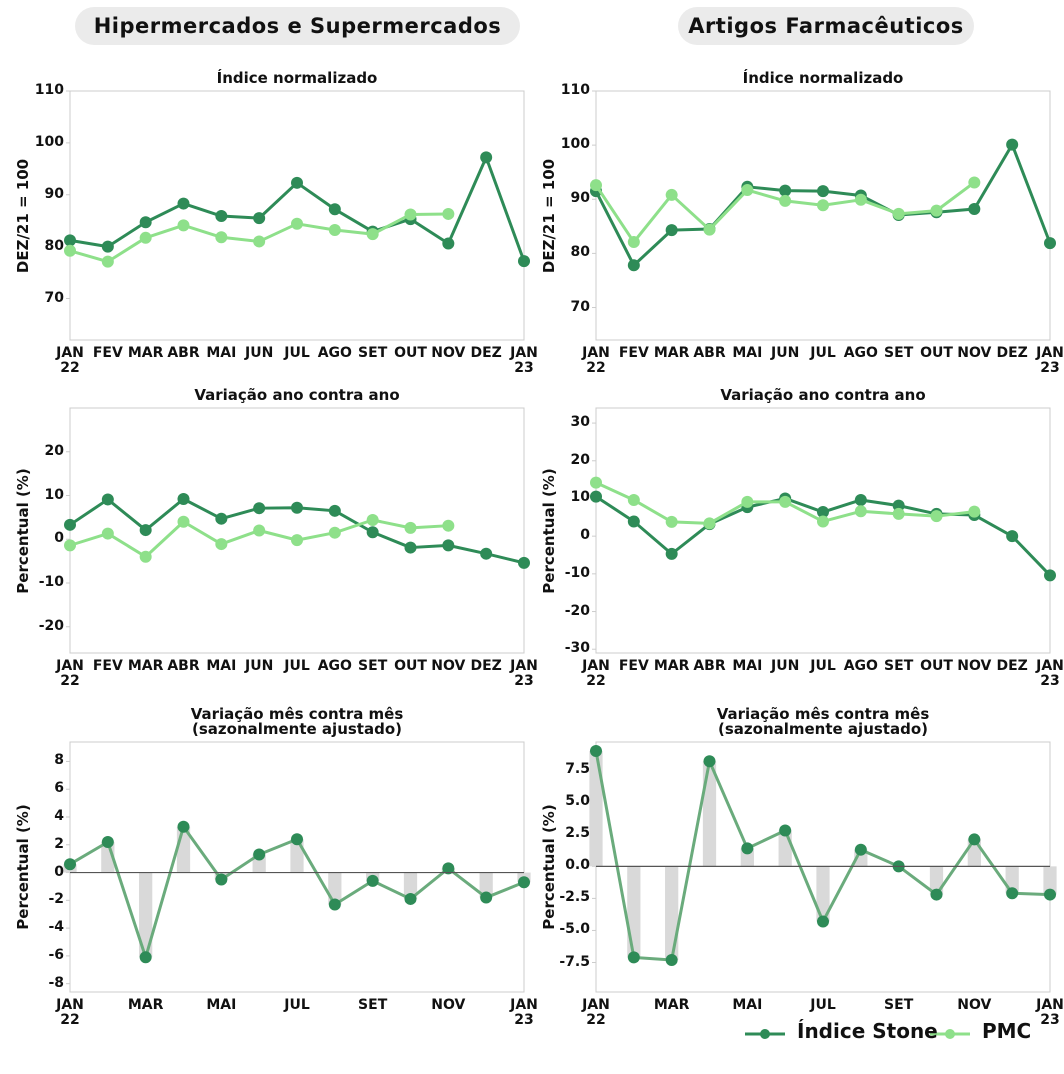 The height and width of the screenshot is (1074, 1064). Describe the element at coordinates (822, 856) in the screenshot. I see `line` at that location.